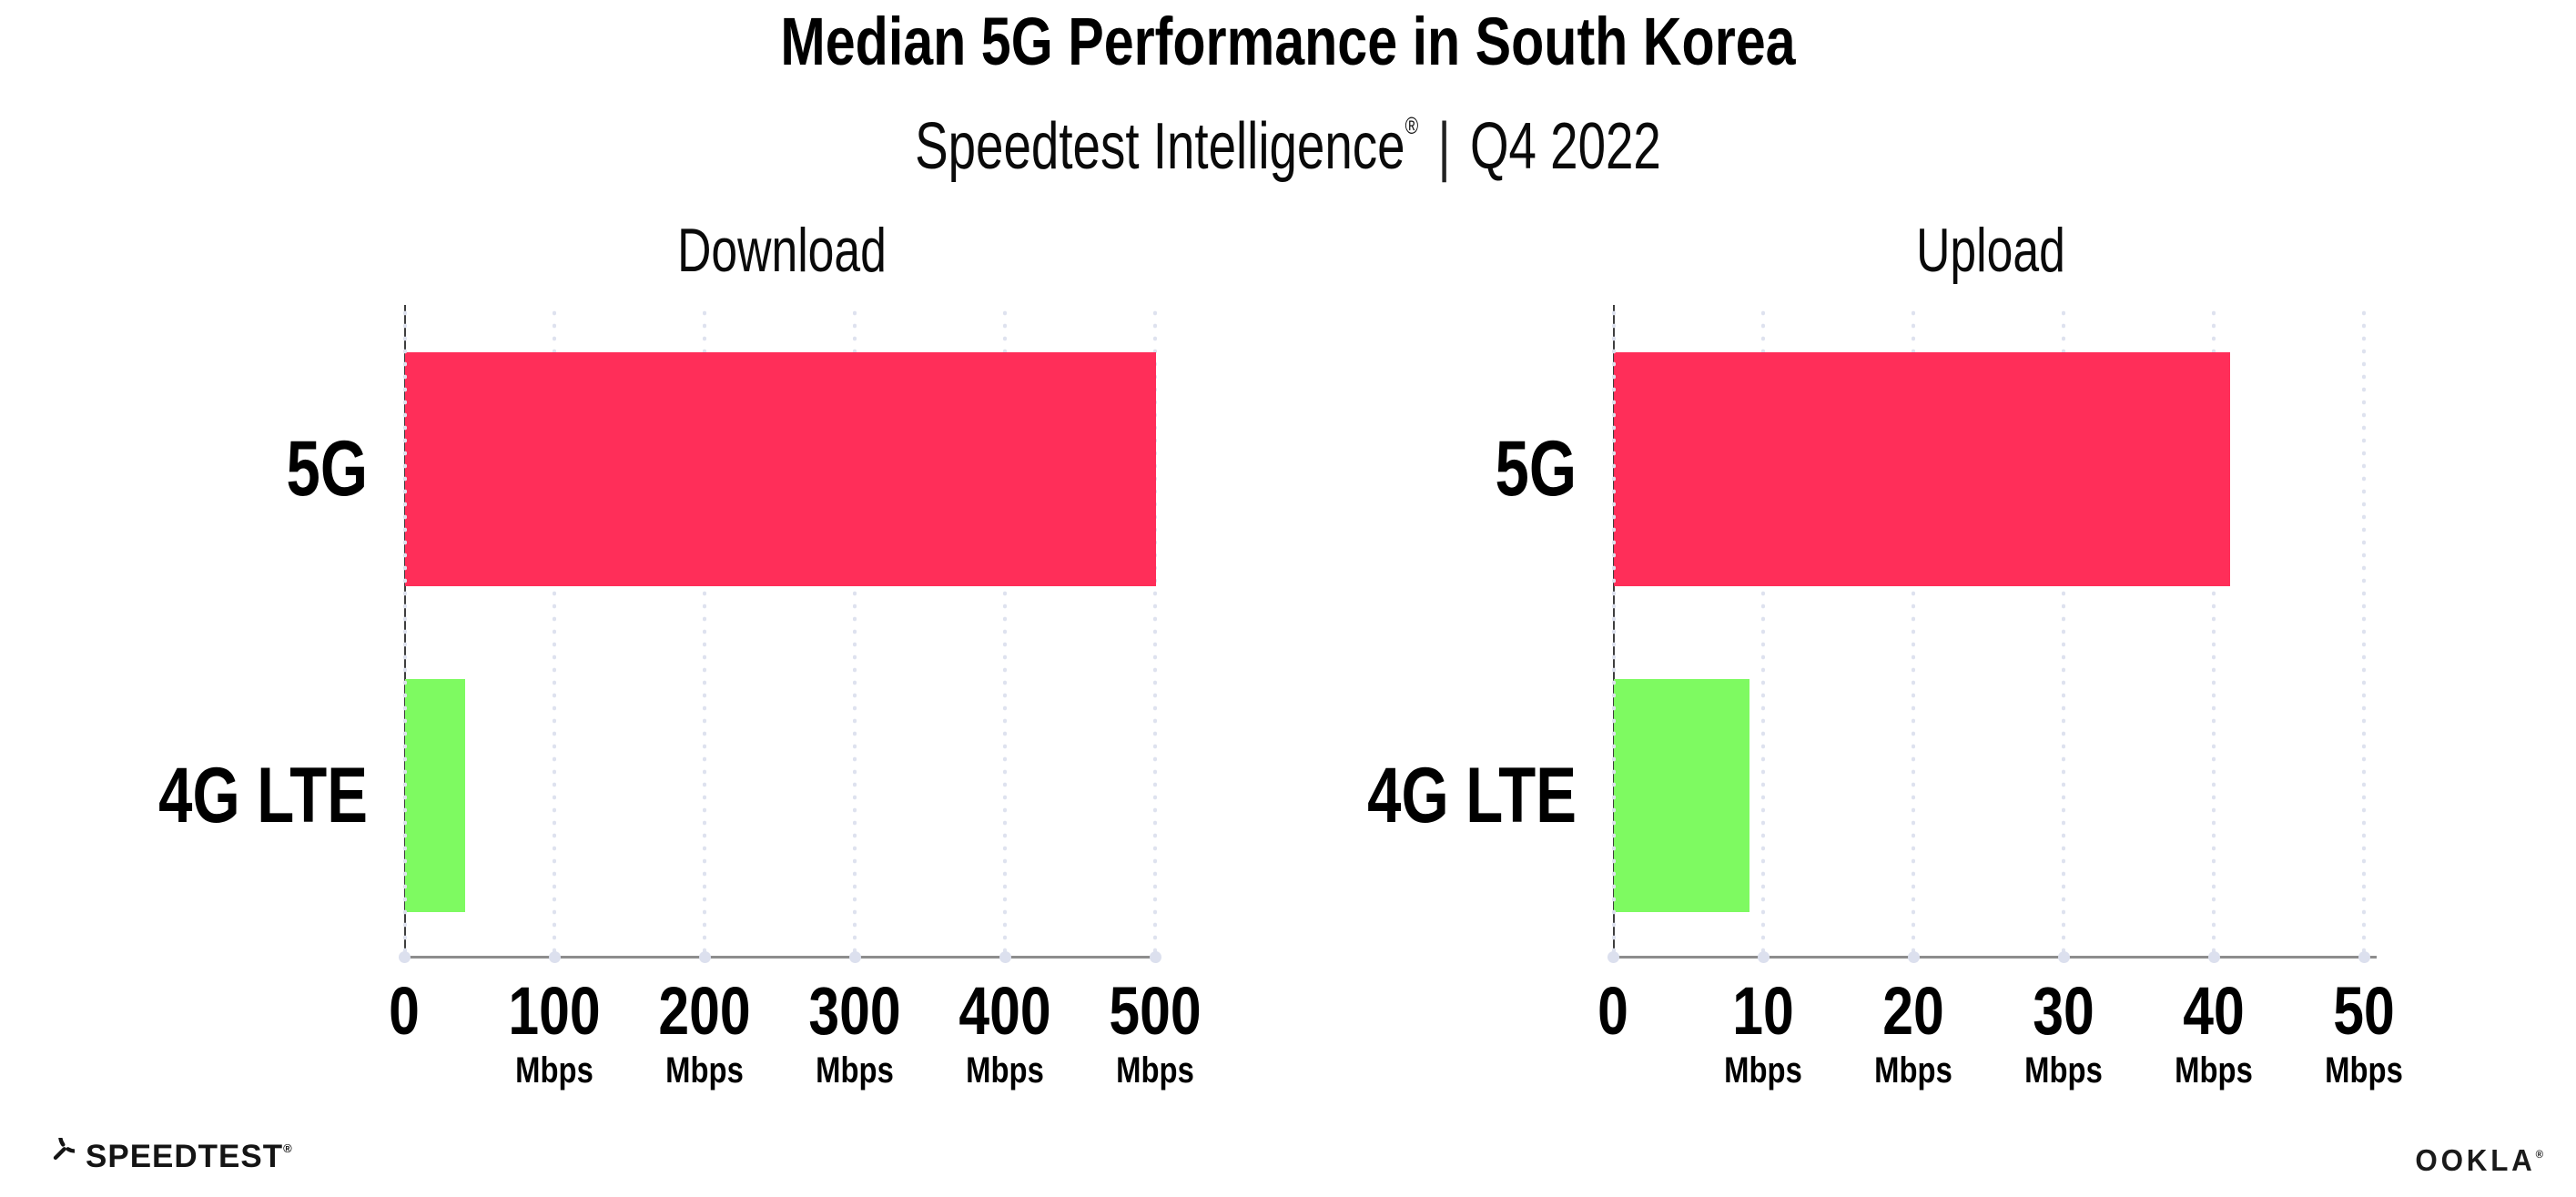 Image resolution: width=2576 pixels, height=1197 pixels. I want to click on x-tick: 100 Mbps, so click(554, 1031).